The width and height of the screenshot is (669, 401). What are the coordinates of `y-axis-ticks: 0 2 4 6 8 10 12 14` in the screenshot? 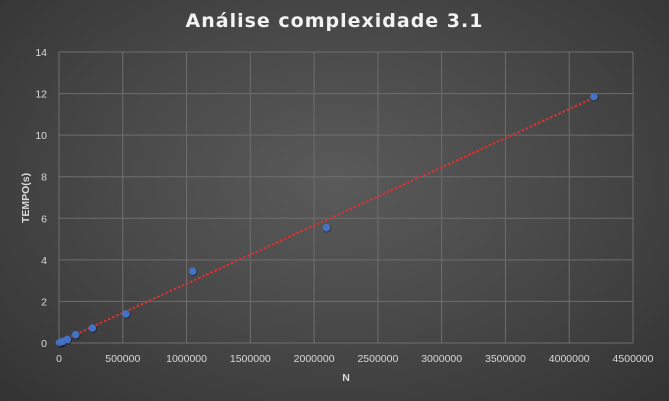 It's located at (41, 198).